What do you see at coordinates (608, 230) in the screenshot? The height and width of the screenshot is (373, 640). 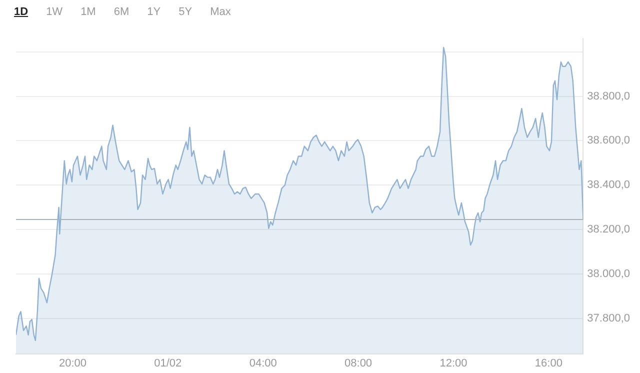 I see `y-tick-label: 38.200,0` at bounding box center [608, 230].